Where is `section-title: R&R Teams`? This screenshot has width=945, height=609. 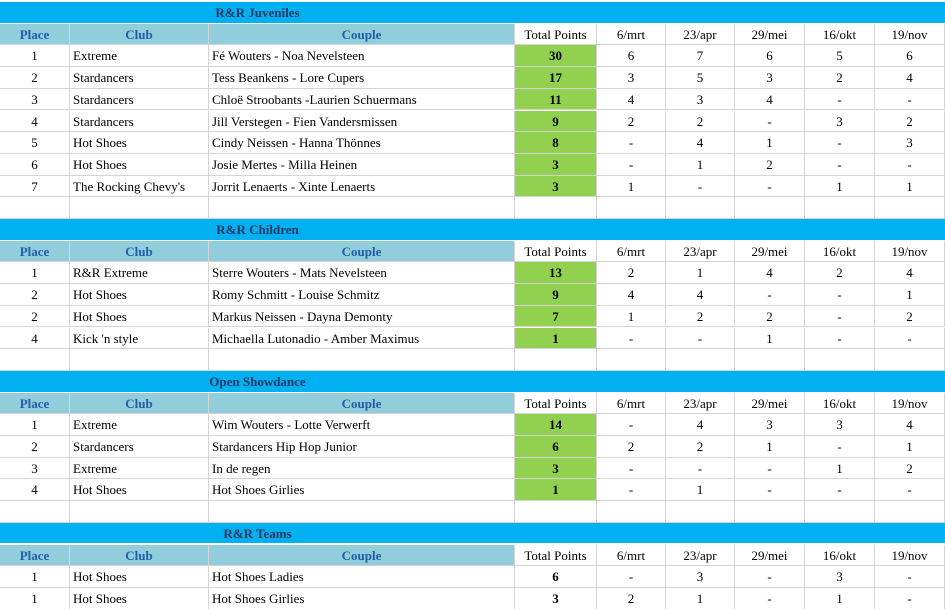 section-title: R&R Teams is located at coordinates (257, 533).